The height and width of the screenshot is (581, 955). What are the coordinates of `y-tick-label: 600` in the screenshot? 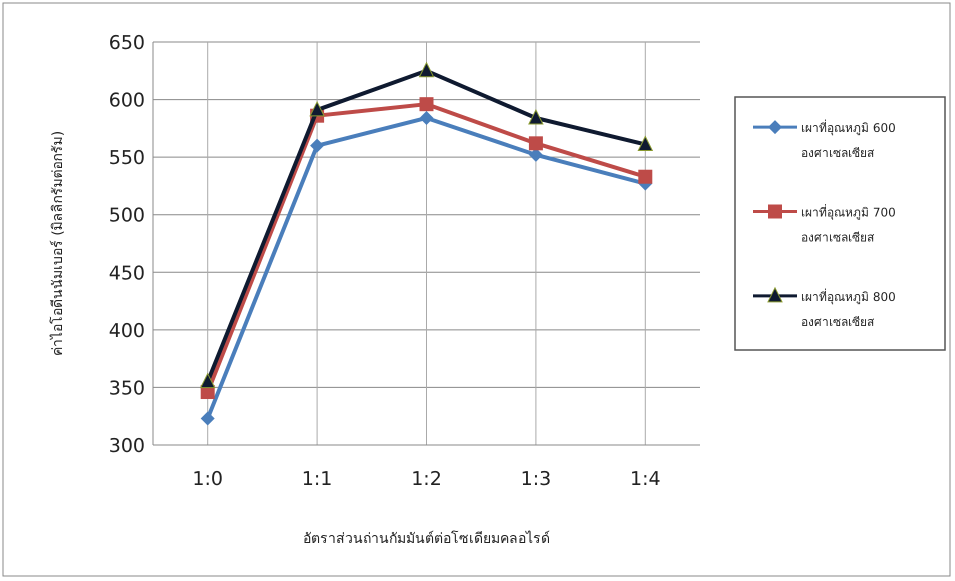 It's located at (126, 101).